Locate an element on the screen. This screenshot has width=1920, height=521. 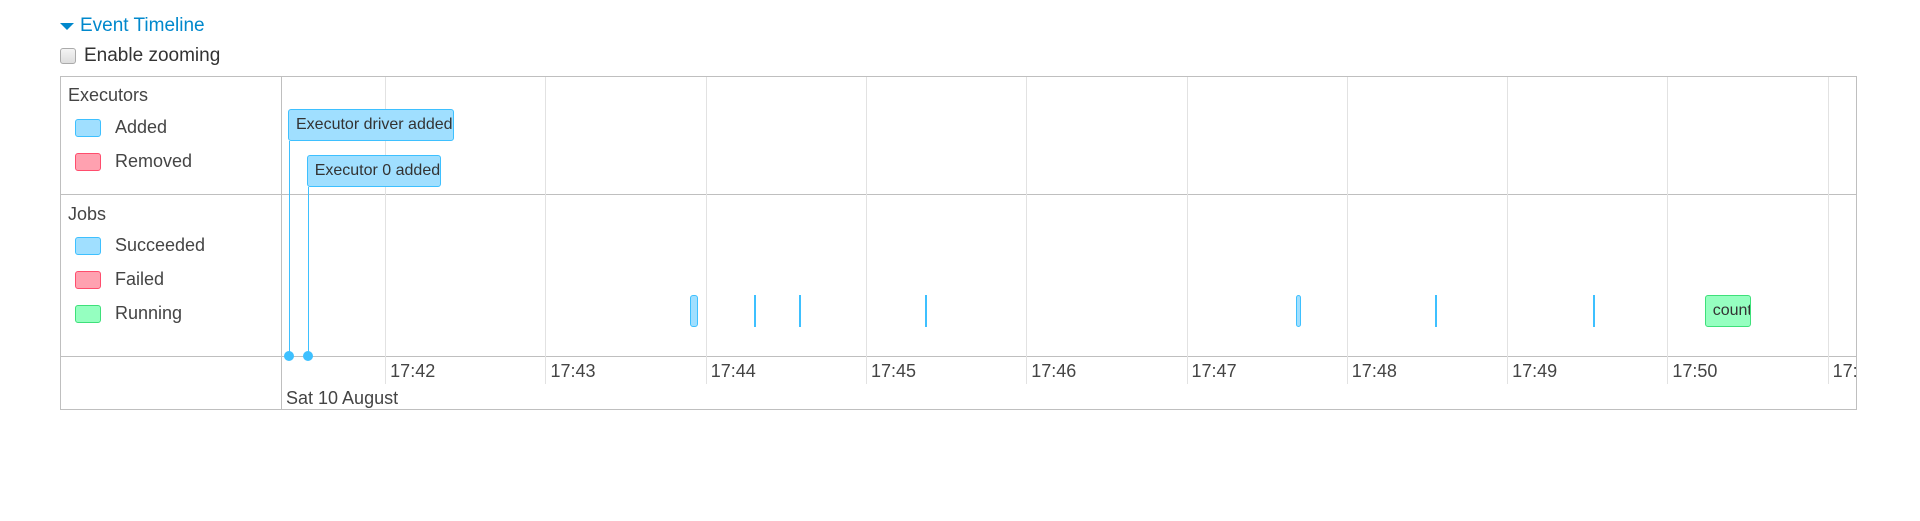
axis-tick-label: 17:43 is located at coordinates (570, 370).